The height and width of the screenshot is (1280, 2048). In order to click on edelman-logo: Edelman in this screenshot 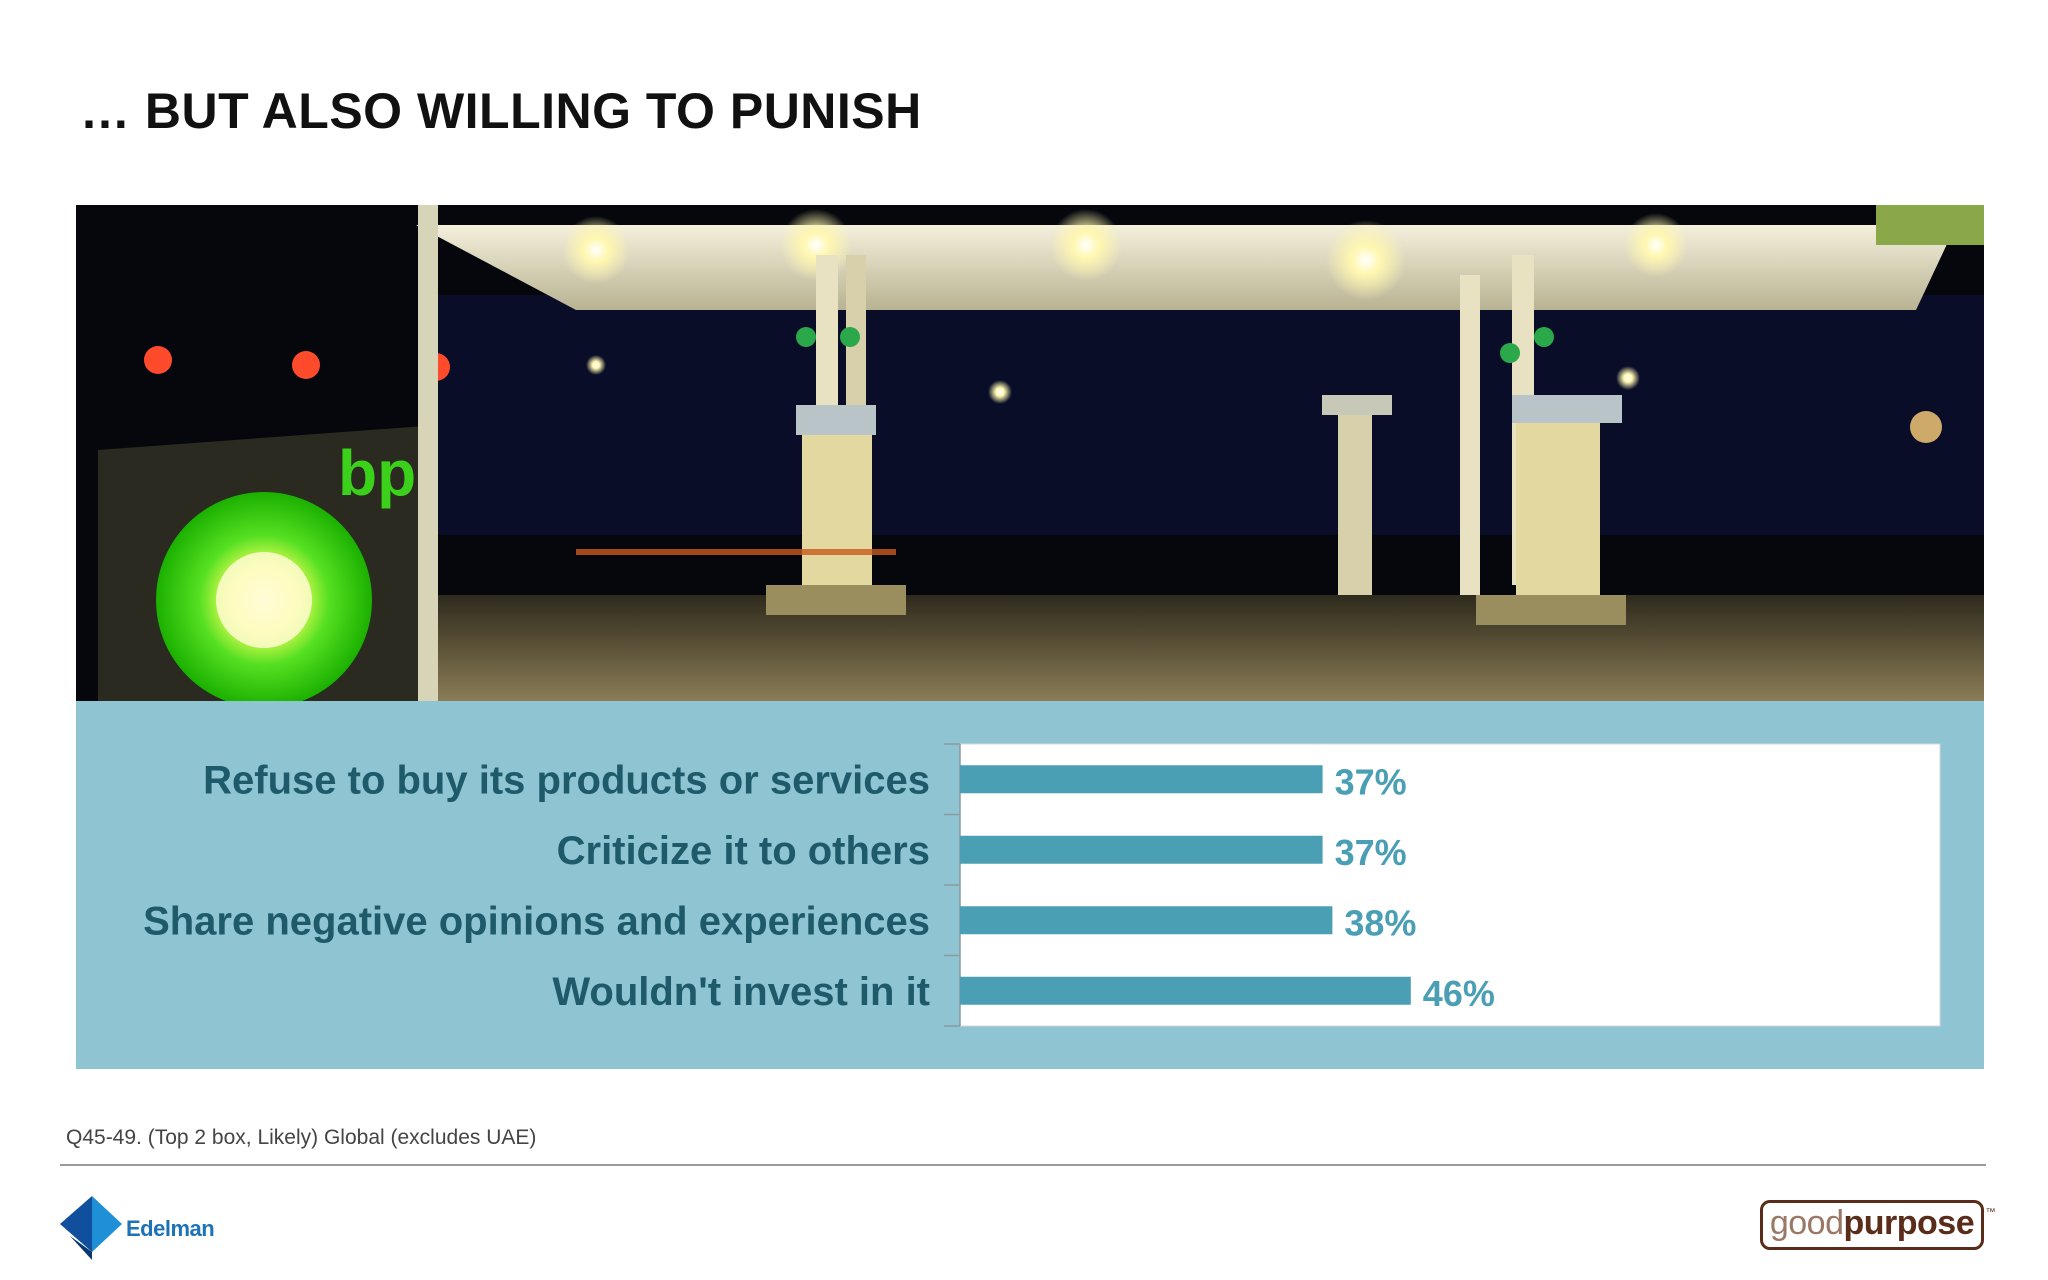, I will do `click(170, 1228)`.